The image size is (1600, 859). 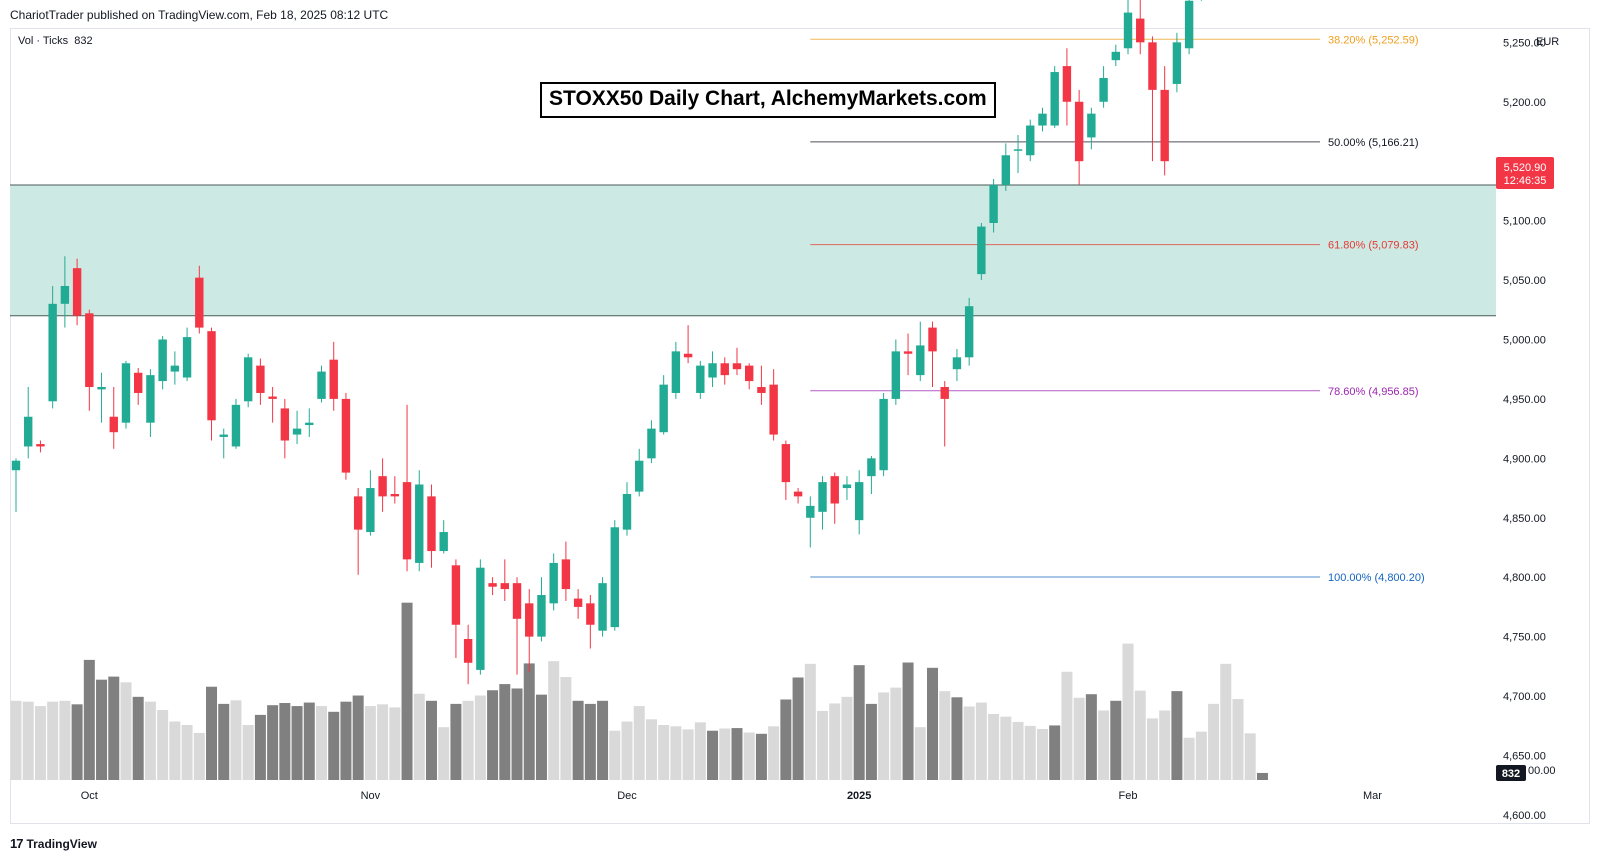 I want to click on time-axis-label: Nov, so click(x=371, y=796).